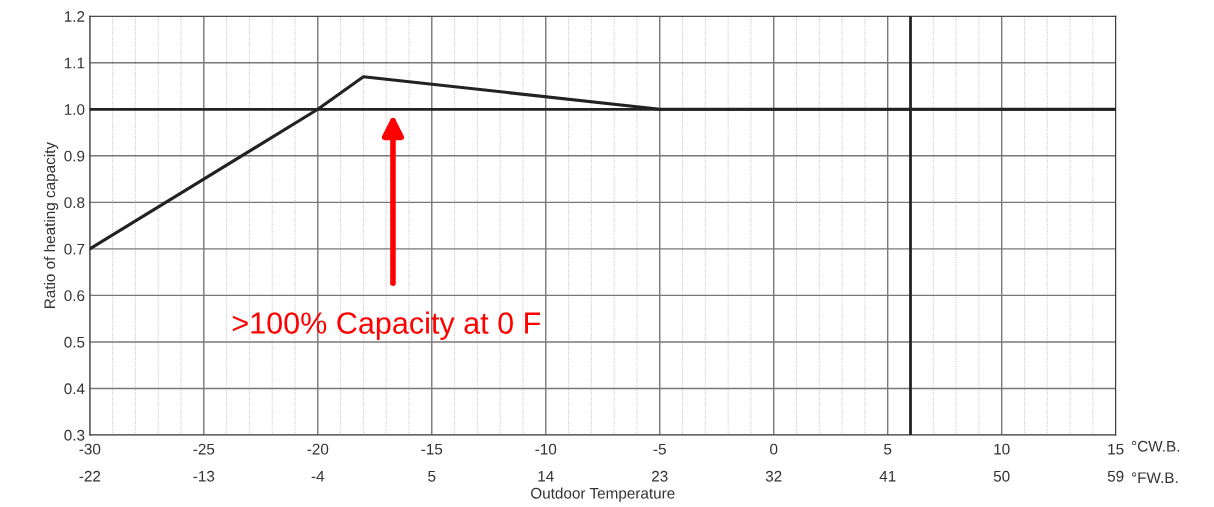 The width and height of the screenshot is (1214, 507). I want to click on y-tick-label: 0.6, so click(74, 296).